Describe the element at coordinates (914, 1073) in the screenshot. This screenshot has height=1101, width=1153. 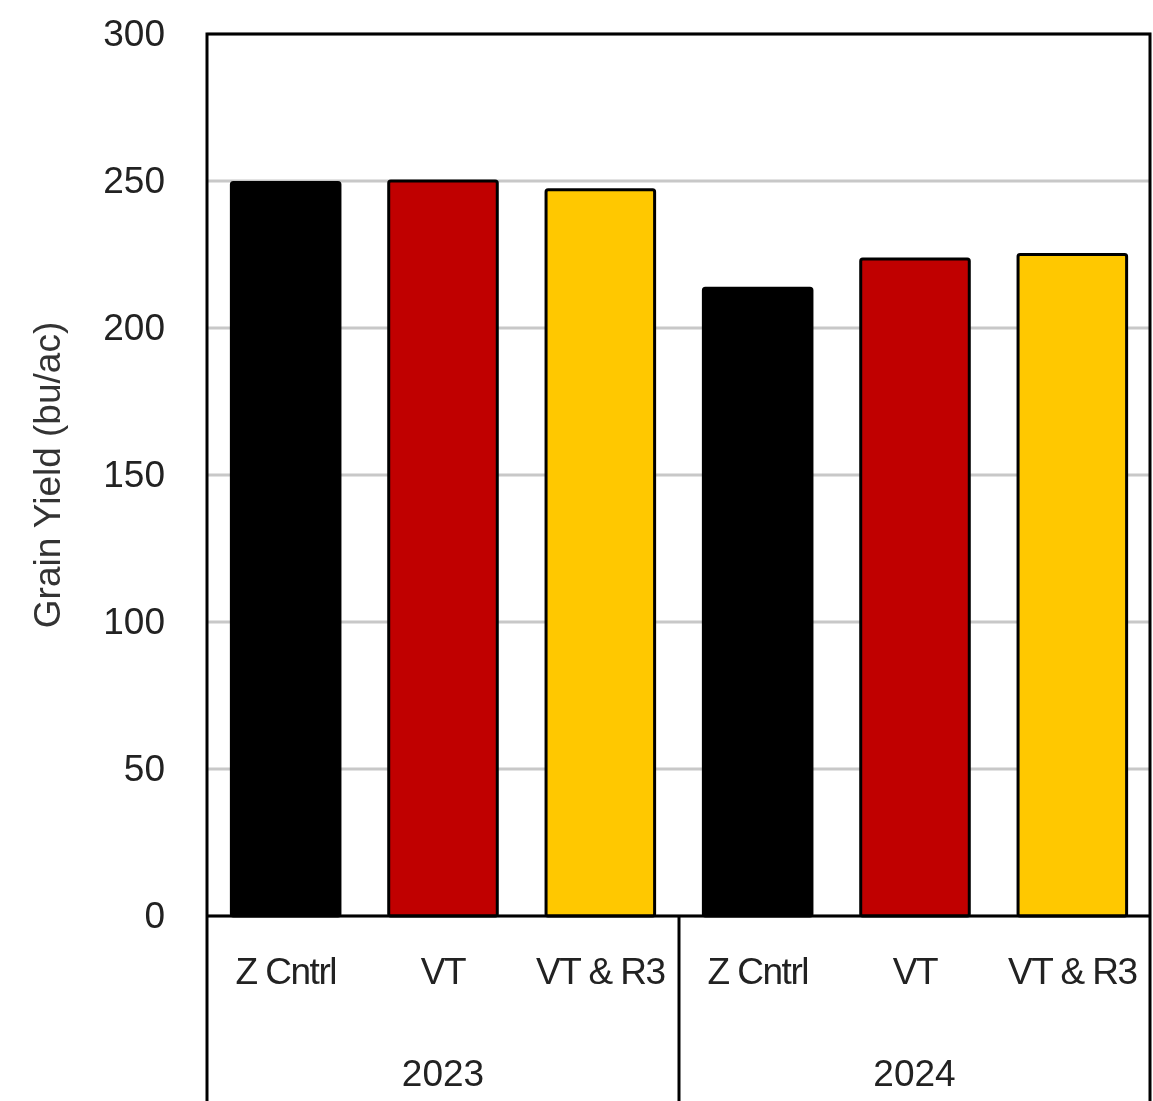
I see `text: 2024` at that location.